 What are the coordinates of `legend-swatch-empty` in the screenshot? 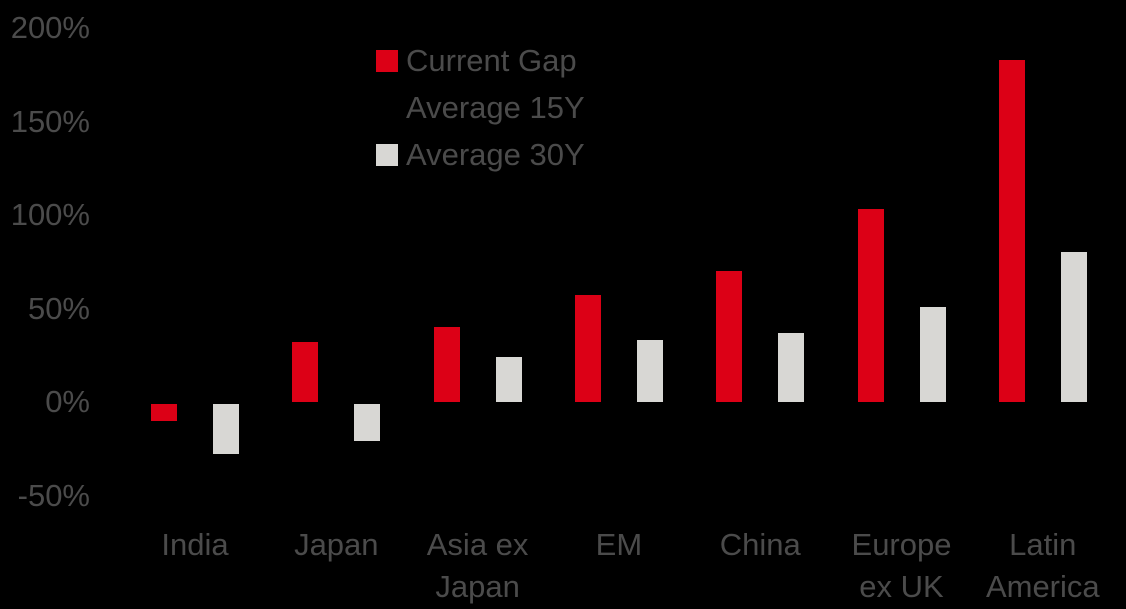 It's located at (391, 108).